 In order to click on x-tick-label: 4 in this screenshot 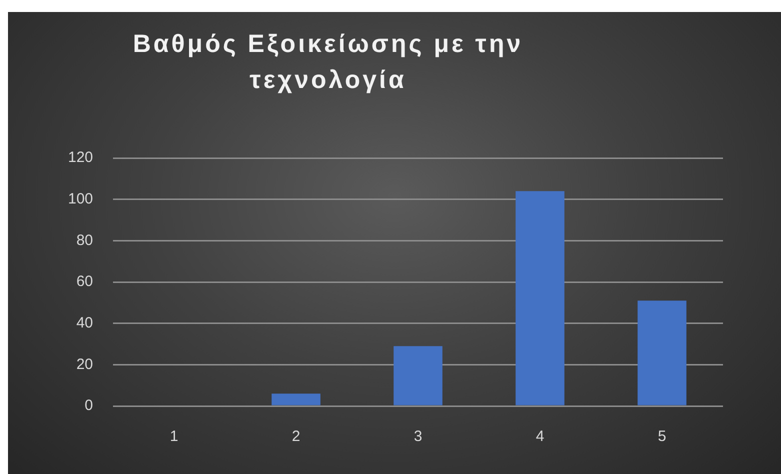, I will do `click(540, 437)`.